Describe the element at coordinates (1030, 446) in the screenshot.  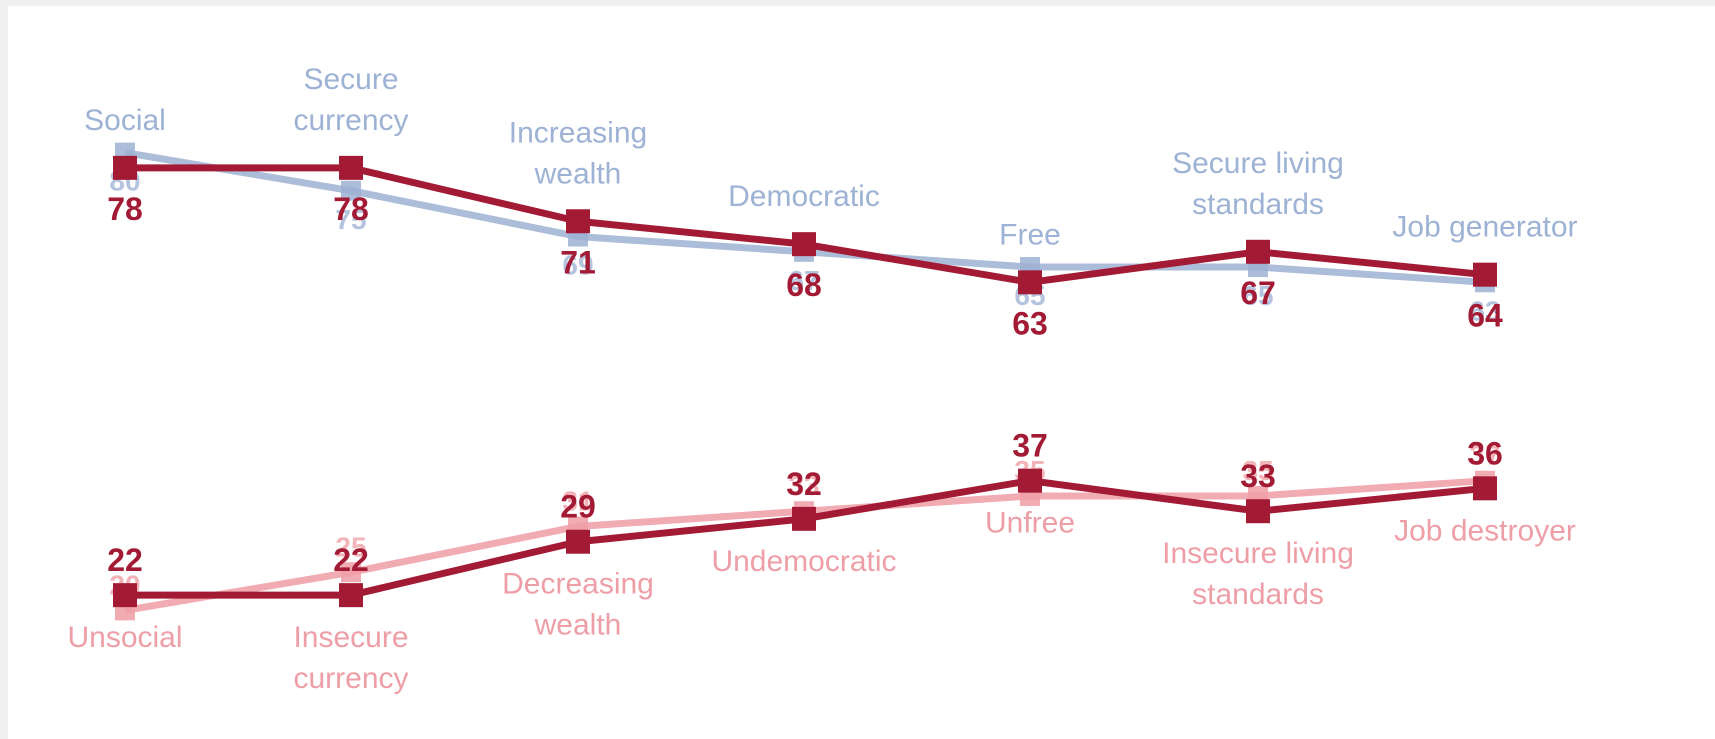
I see `main-value-label: 37` at that location.